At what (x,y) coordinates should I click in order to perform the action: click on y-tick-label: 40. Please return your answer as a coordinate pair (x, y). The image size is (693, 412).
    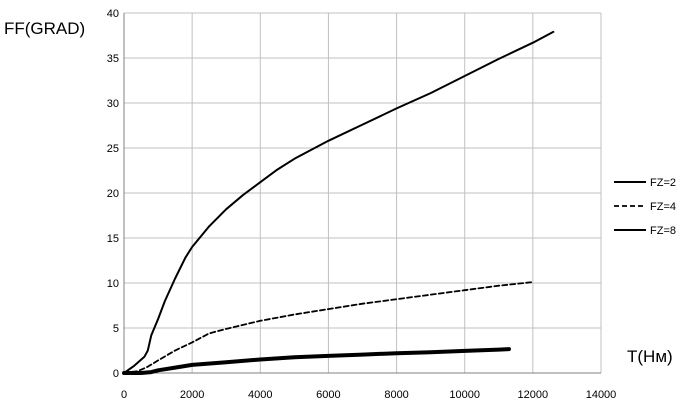
    Looking at the image, I should click on (113, 14).